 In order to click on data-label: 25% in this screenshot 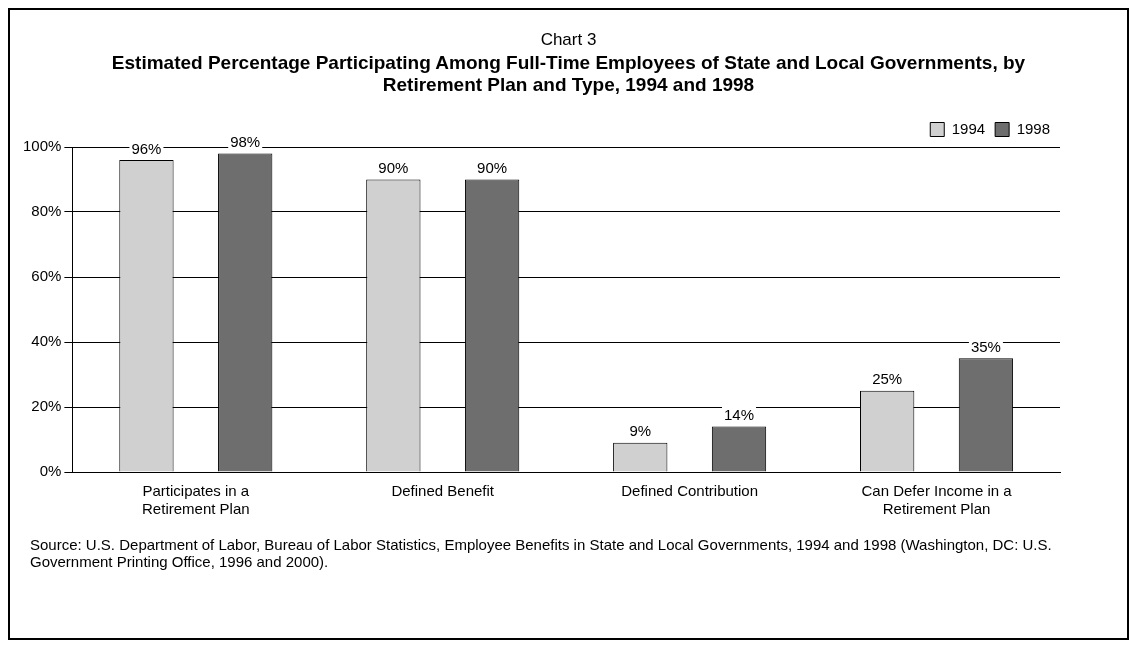, I will do `click(887, 379)`.